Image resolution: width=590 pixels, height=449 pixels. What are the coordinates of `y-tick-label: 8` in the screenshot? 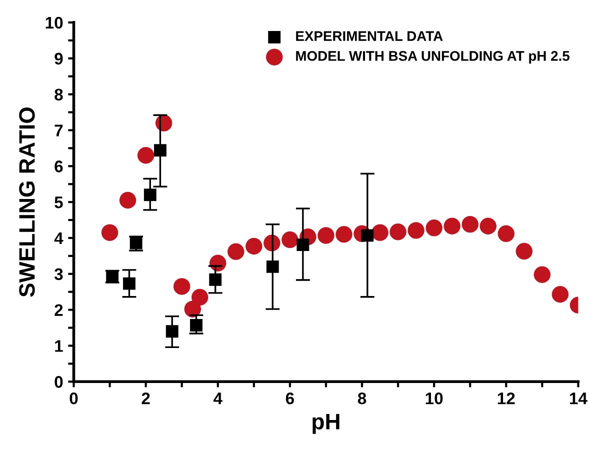 It's located at (58, 94).